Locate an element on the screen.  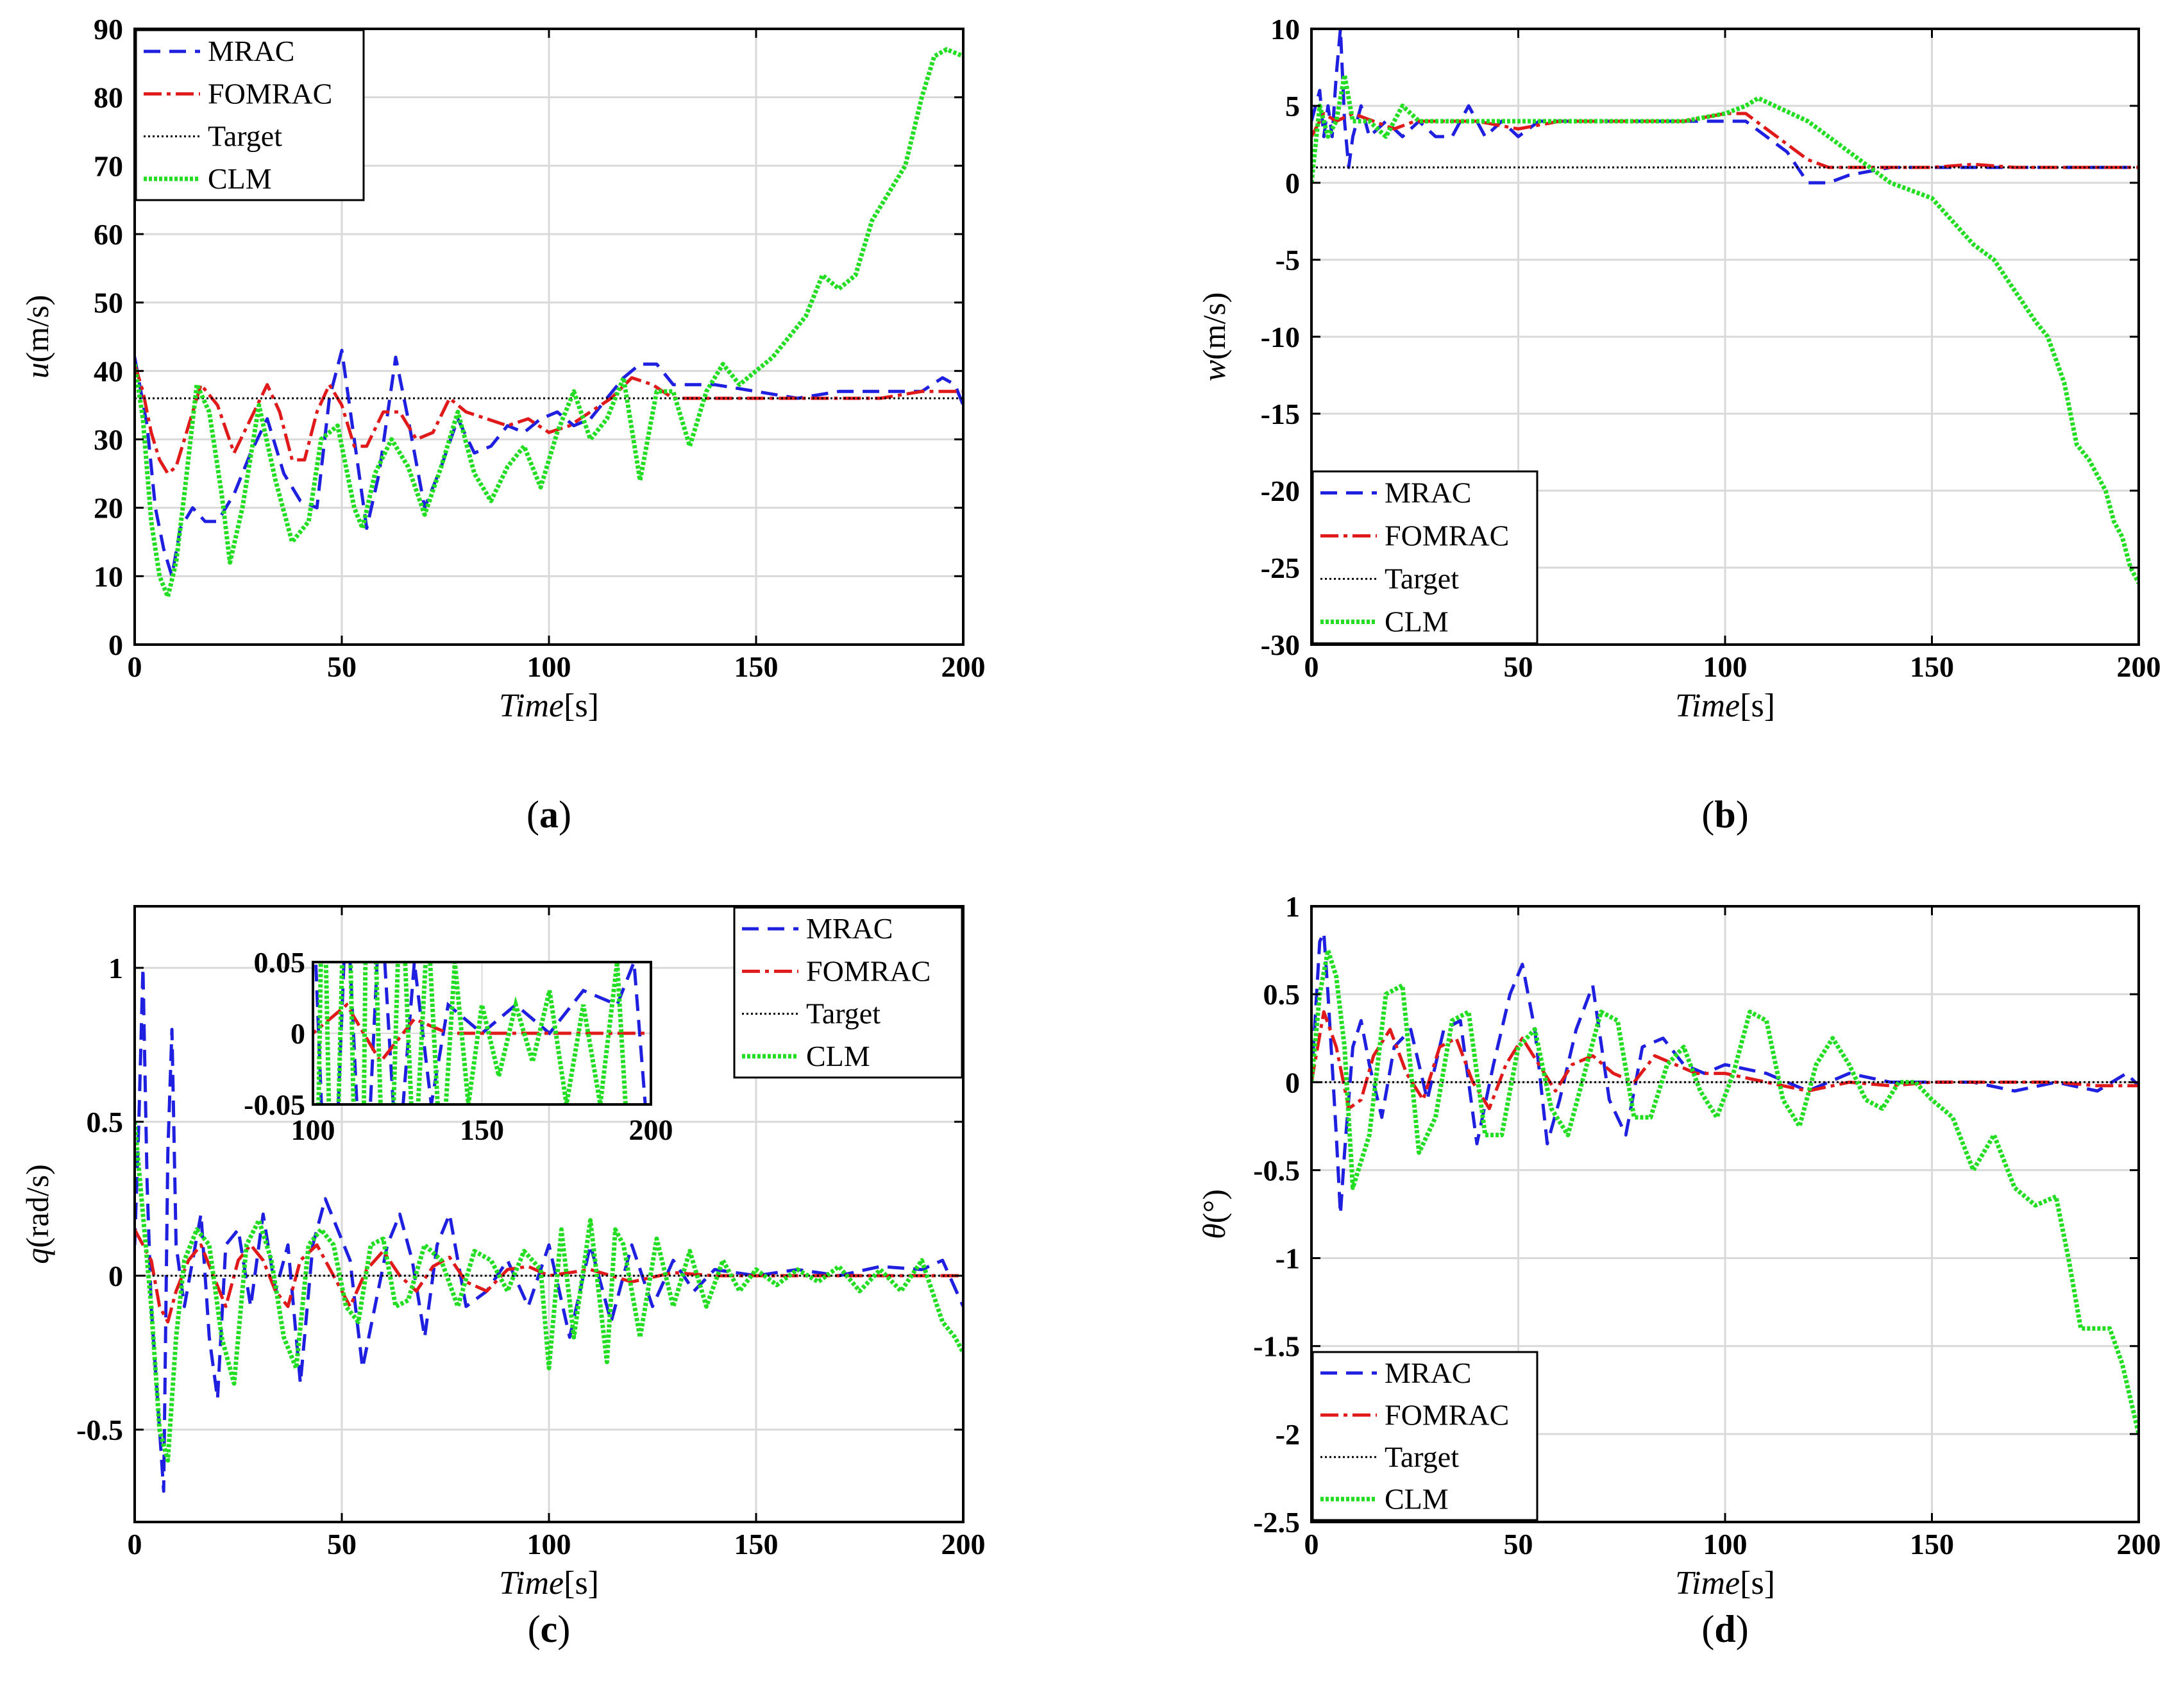
y-tick-label: 30 is located at coordinates (108, 439).